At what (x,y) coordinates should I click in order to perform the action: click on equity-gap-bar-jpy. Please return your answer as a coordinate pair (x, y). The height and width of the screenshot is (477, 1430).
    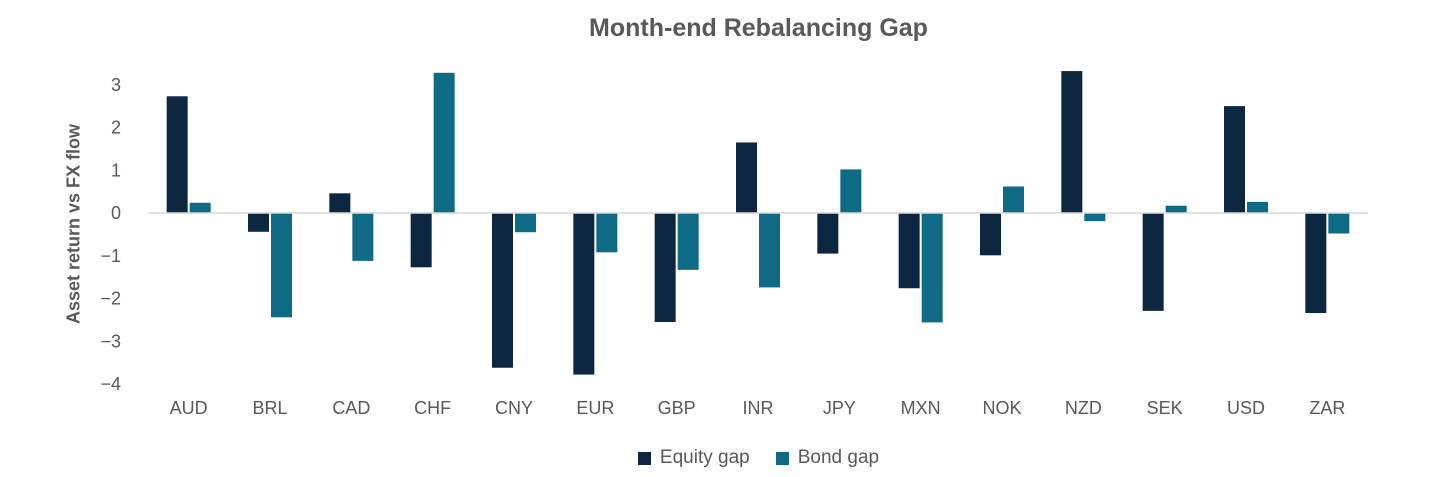
    Looking at the image, I should click on (828, 233).